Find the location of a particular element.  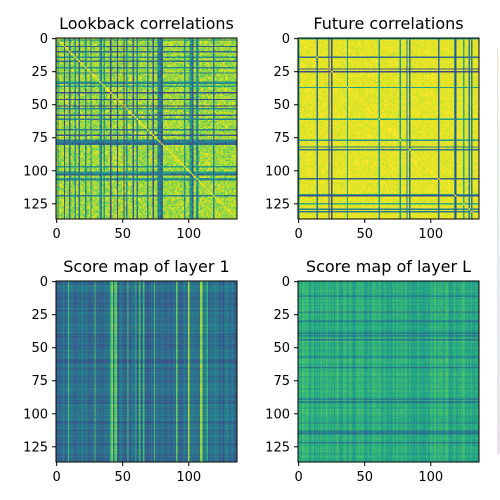

chart-title: Lookback correlations is located at coordinates (146, 23).